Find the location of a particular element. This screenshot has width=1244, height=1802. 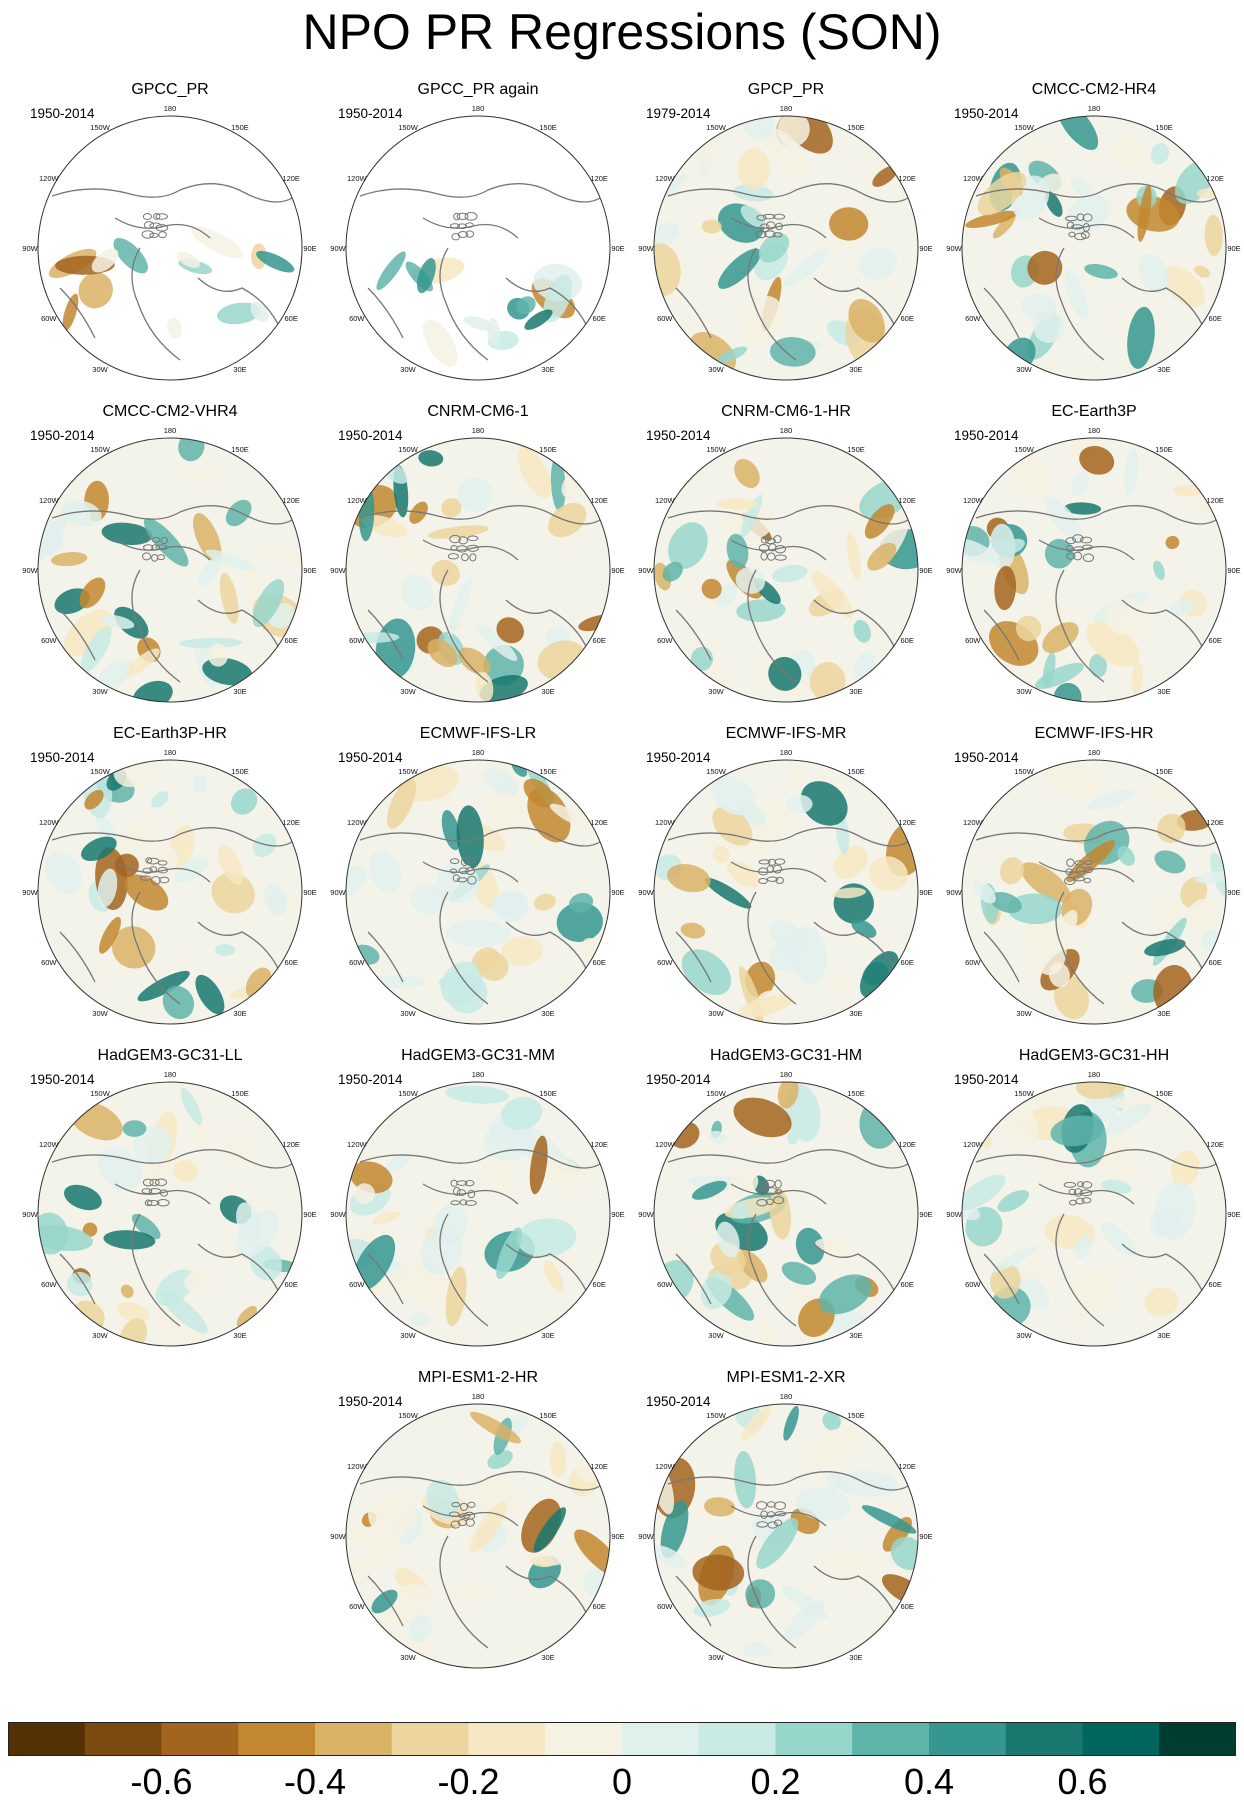

panel-title: GPCC_PR is located at coordinates (170, 89).